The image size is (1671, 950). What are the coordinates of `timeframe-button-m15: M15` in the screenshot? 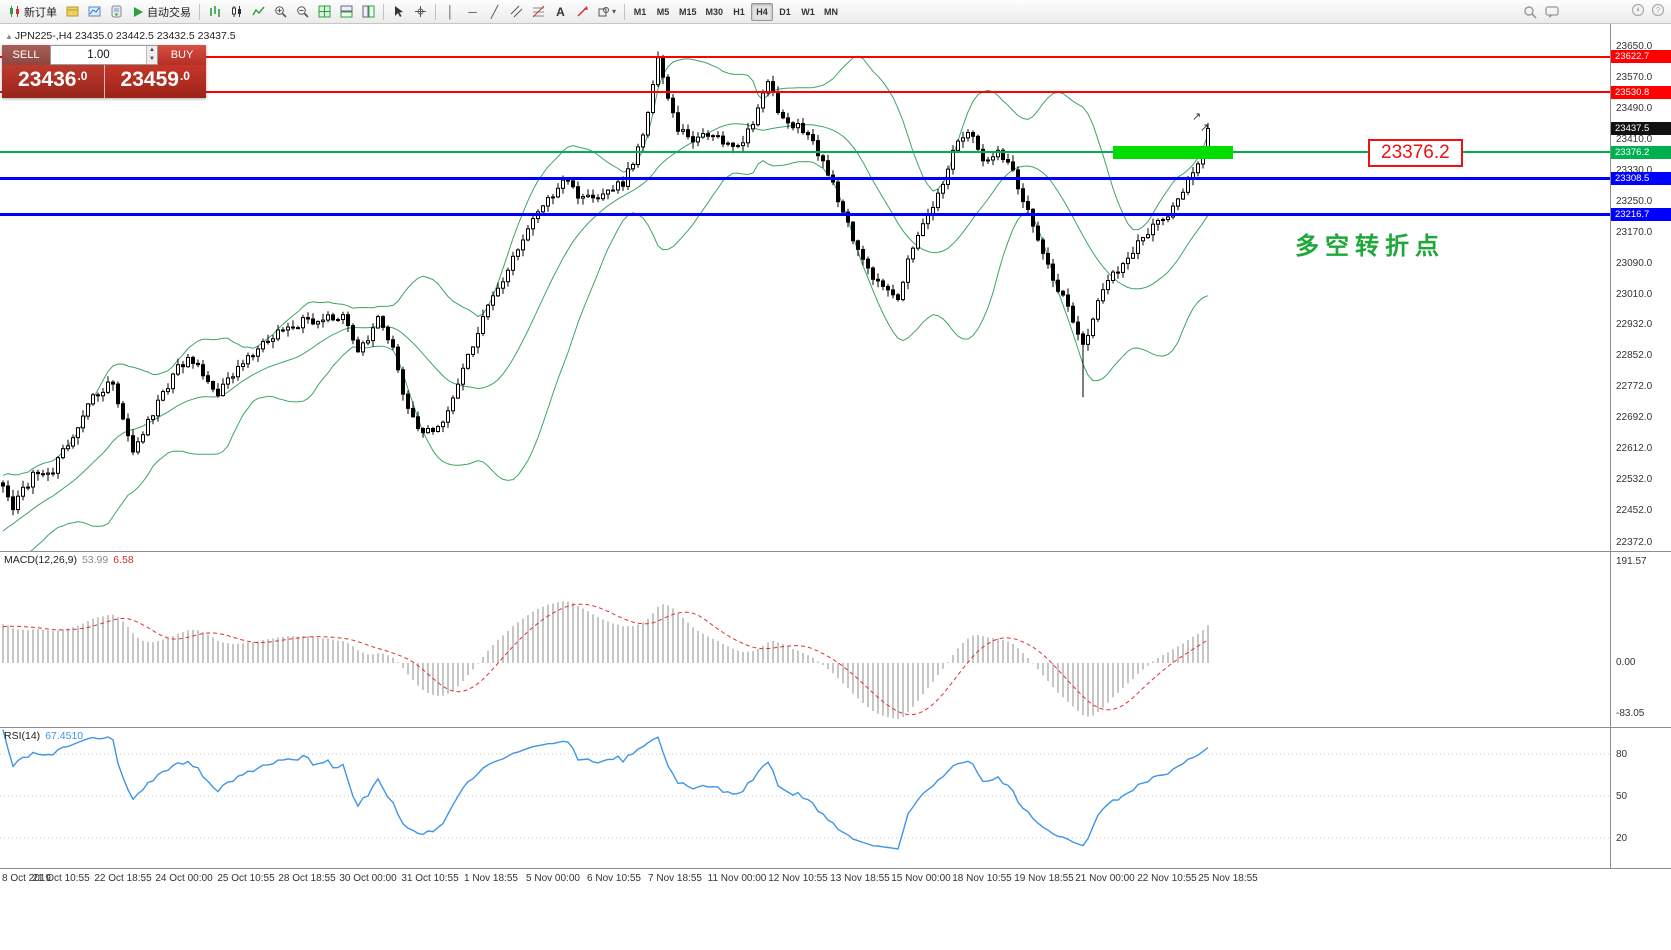 It's located at (688, 11).